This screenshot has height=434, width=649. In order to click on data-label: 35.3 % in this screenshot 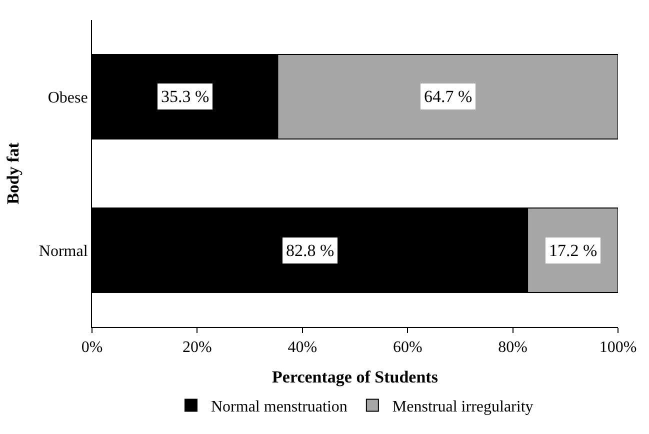, I will do `click(185, 96)`.